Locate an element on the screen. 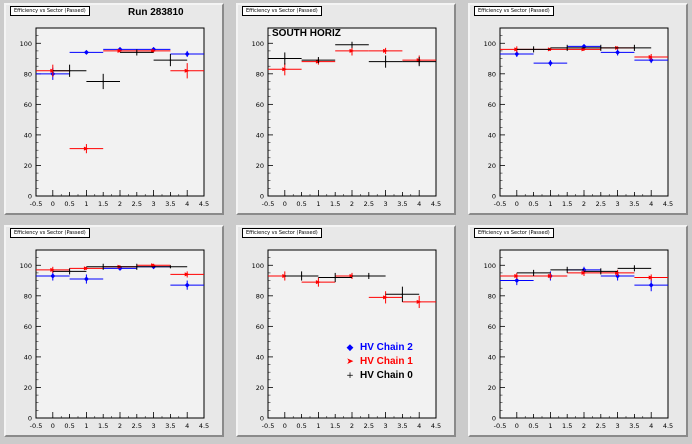 This screenshot has height=444, width=692. y-tick-label: 100 is located at coordinates (26, 44).